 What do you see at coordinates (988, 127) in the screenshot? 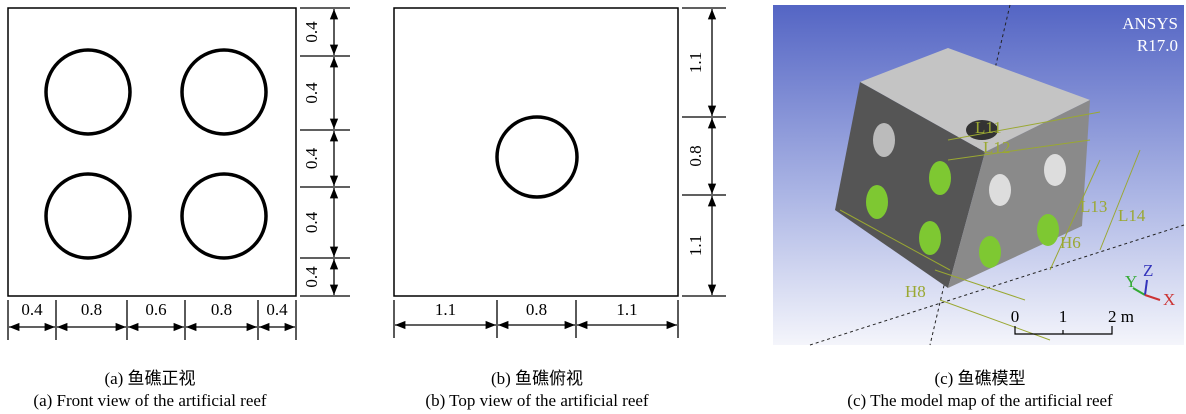
I see `dimension-label: L11` at bounding box center [988, 127].